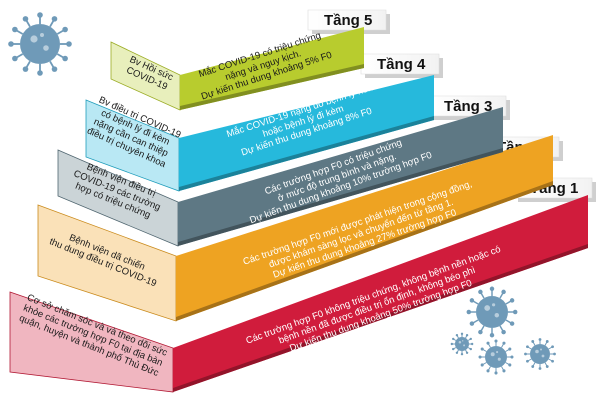 This screenshot has width=600, height=400. Describe the element at coordinates (468, 106) in the screenshot. I see `tier-label: Tầng 3` at that location.